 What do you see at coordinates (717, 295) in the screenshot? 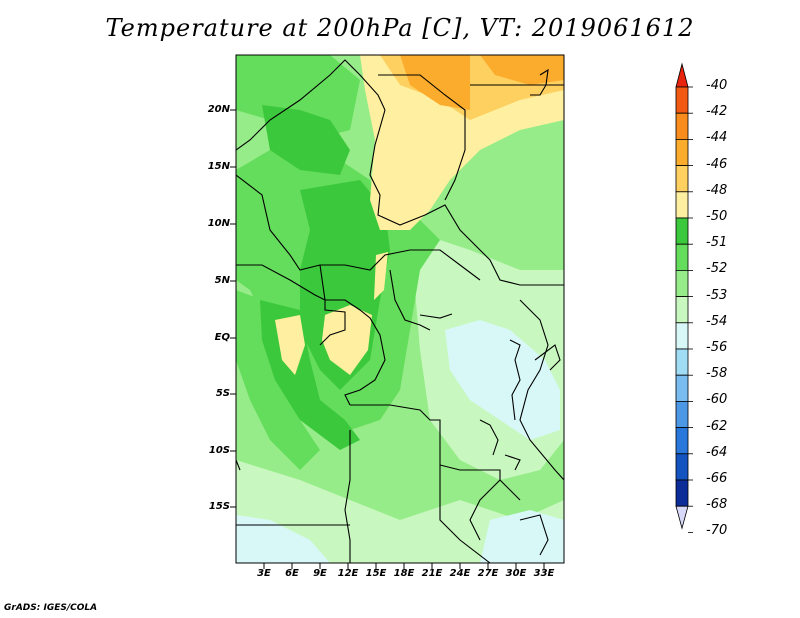
I see `colorbar-label: -53` at bounding box center [717, 295].